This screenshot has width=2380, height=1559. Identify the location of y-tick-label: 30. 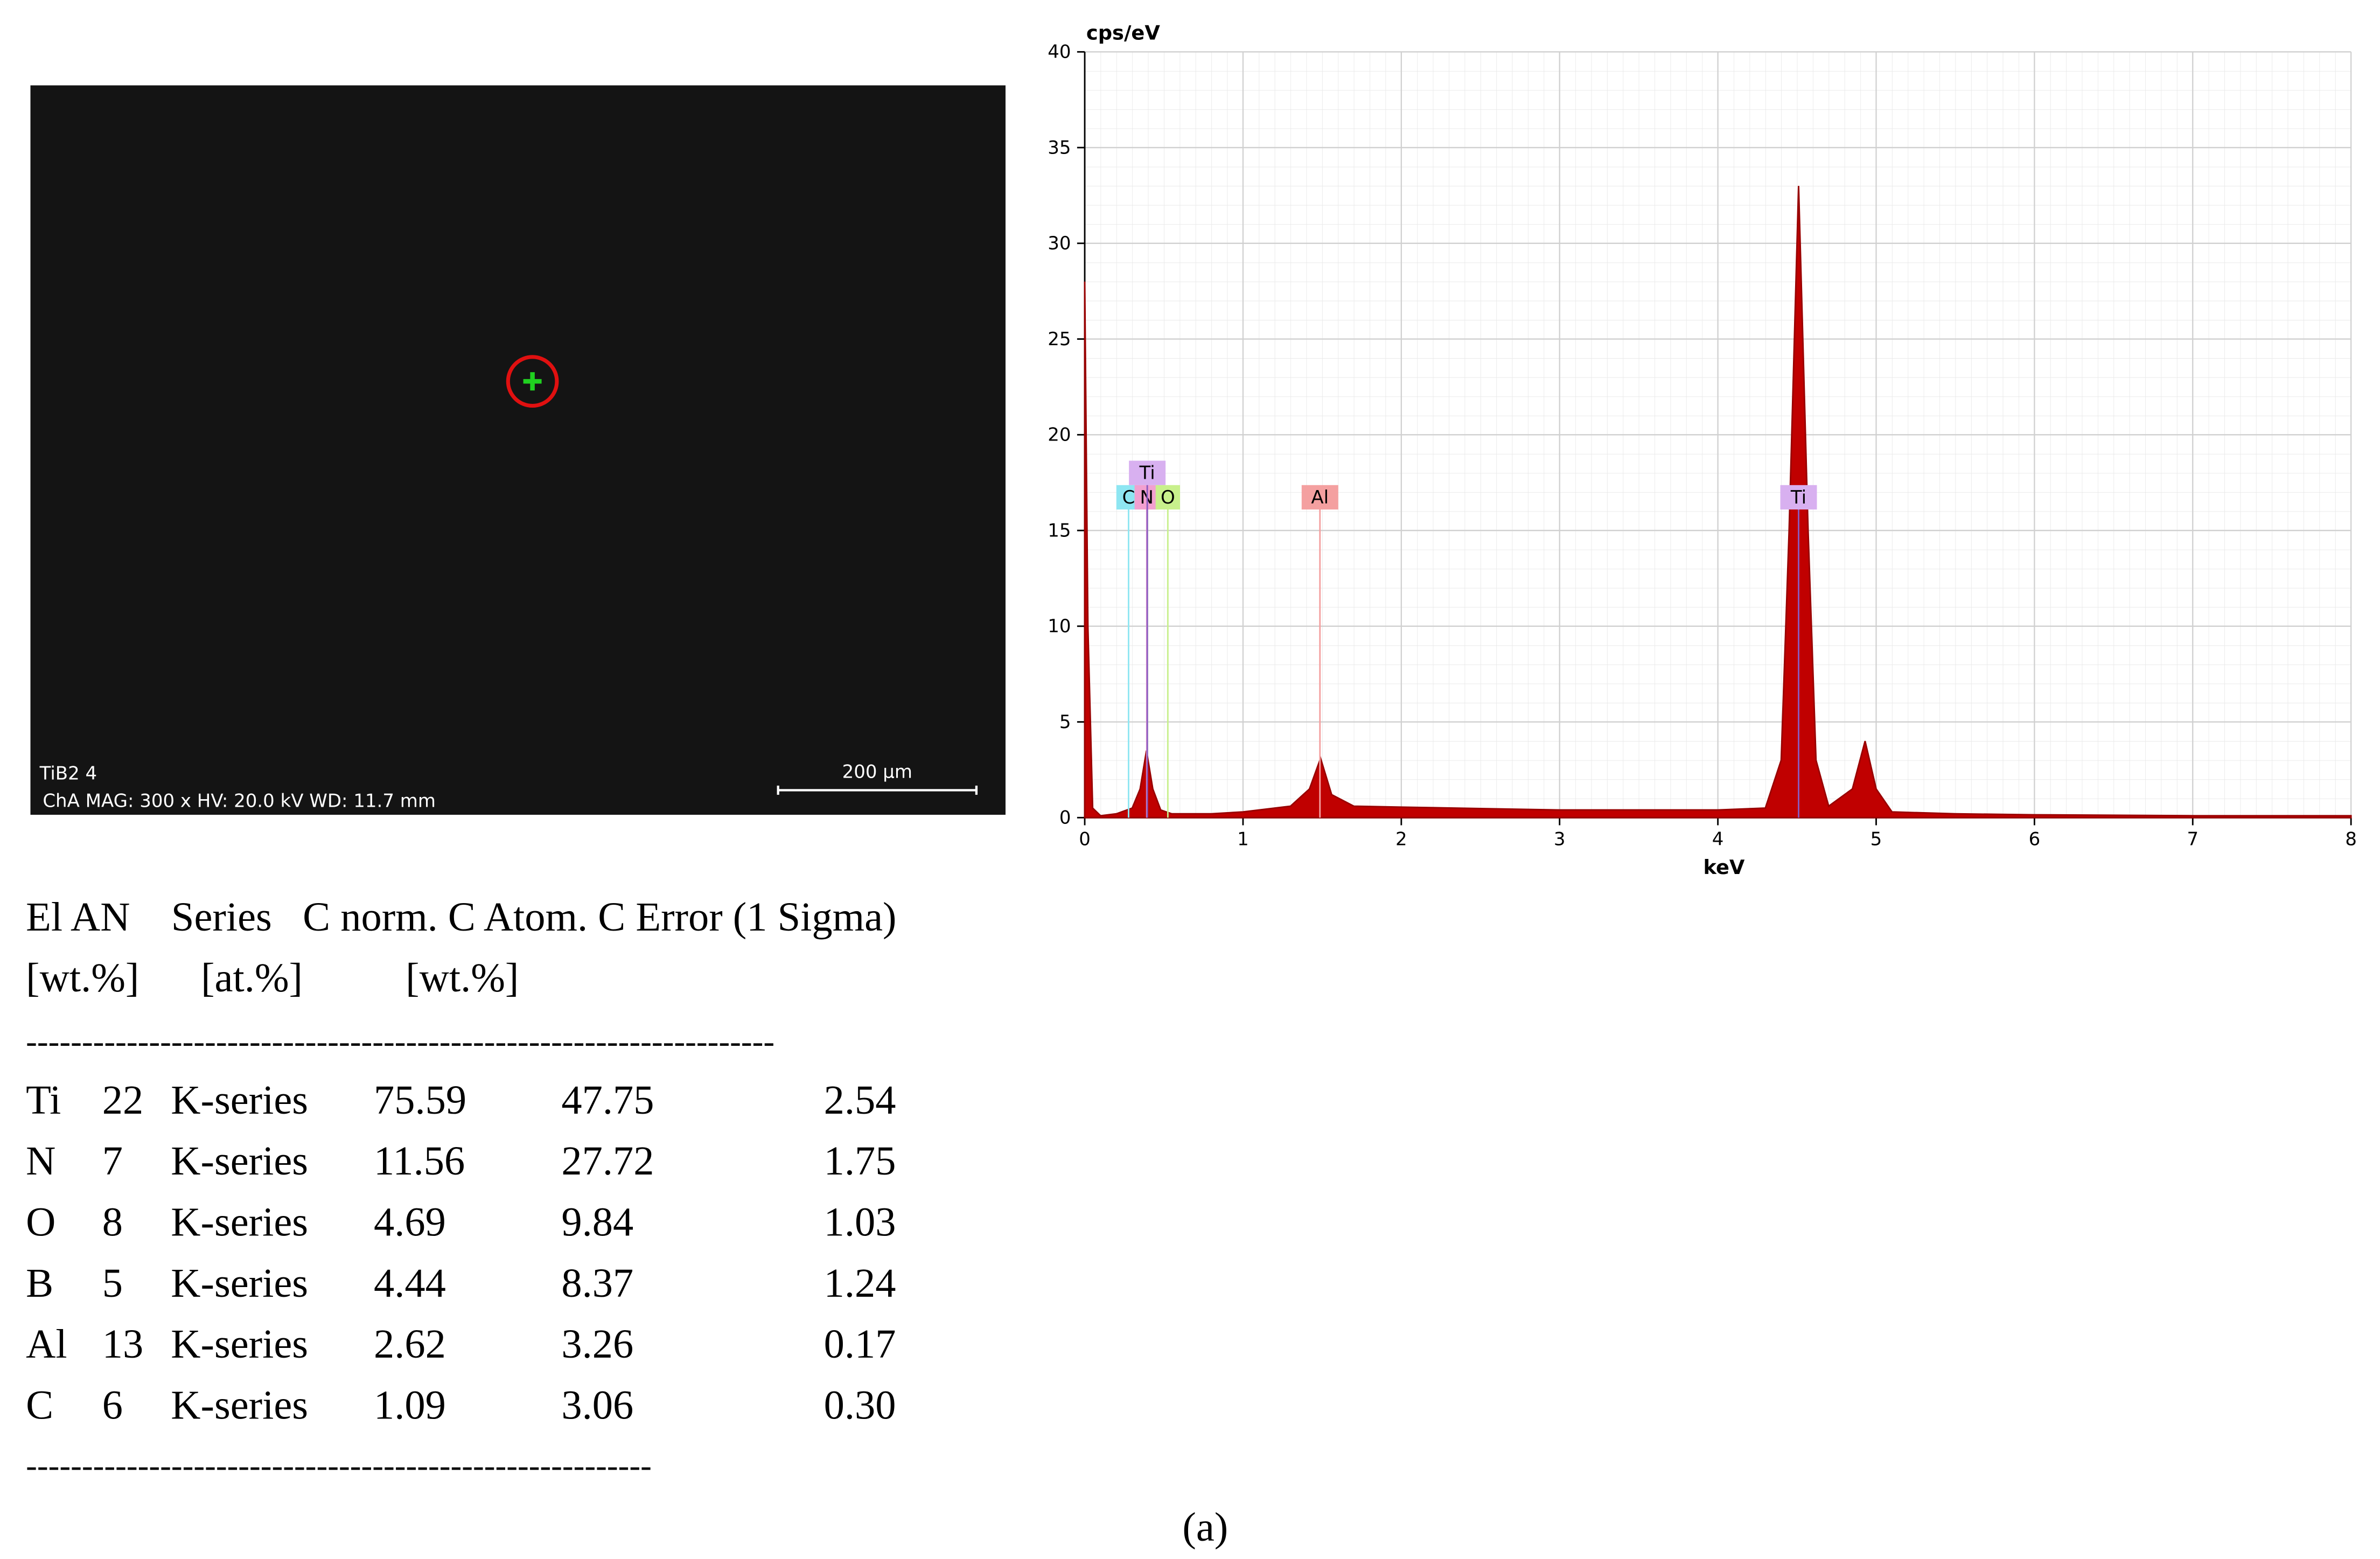
(1059, 244).